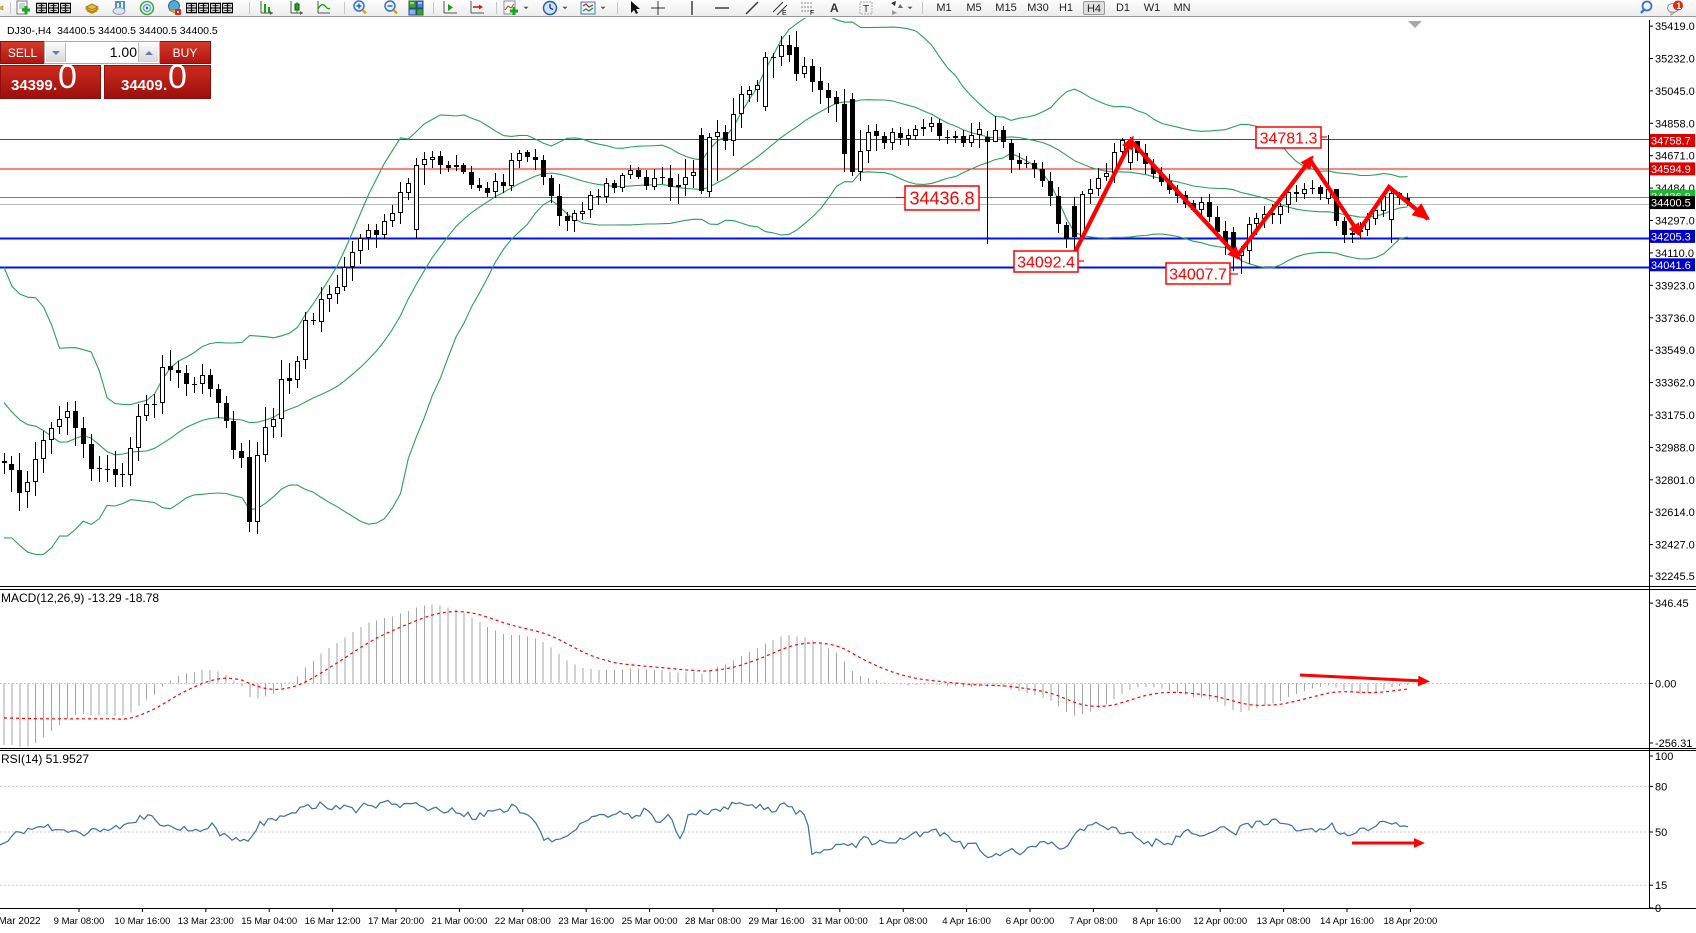 The width and height of the screenshot is (1696, 933). I want to click on svg-text: T, so click(866, 9).